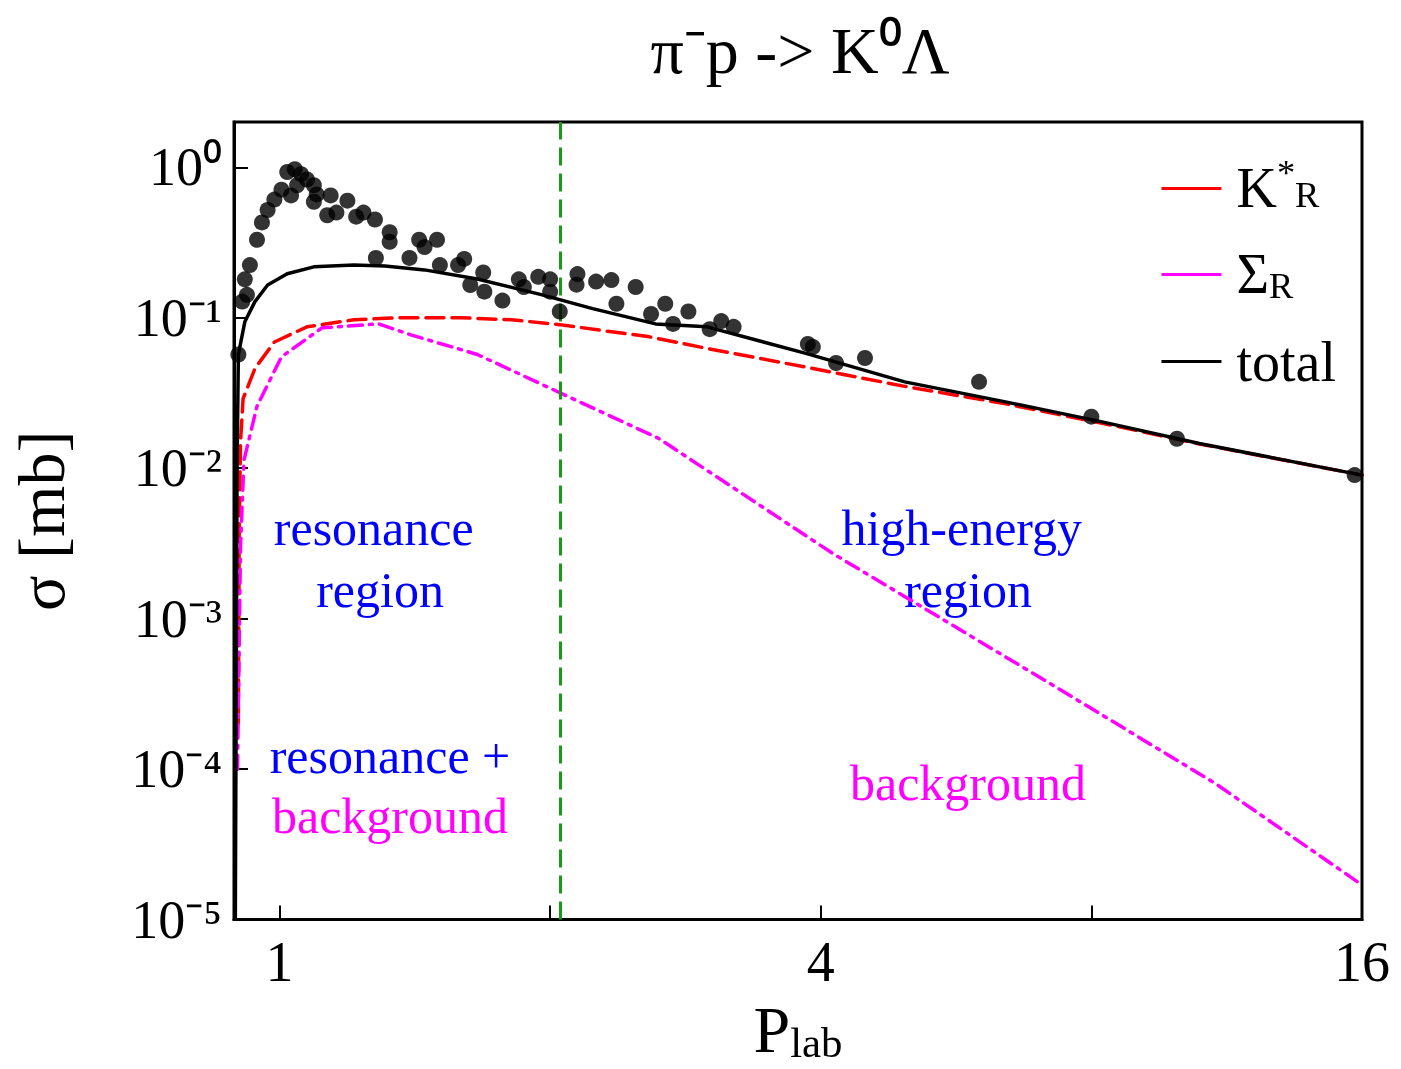 The width and height of the screenshot is (1401, 1069). Describe the element at coordinates (279, 961) in the screenshot. I see `x-tick-label: 1` at that location.